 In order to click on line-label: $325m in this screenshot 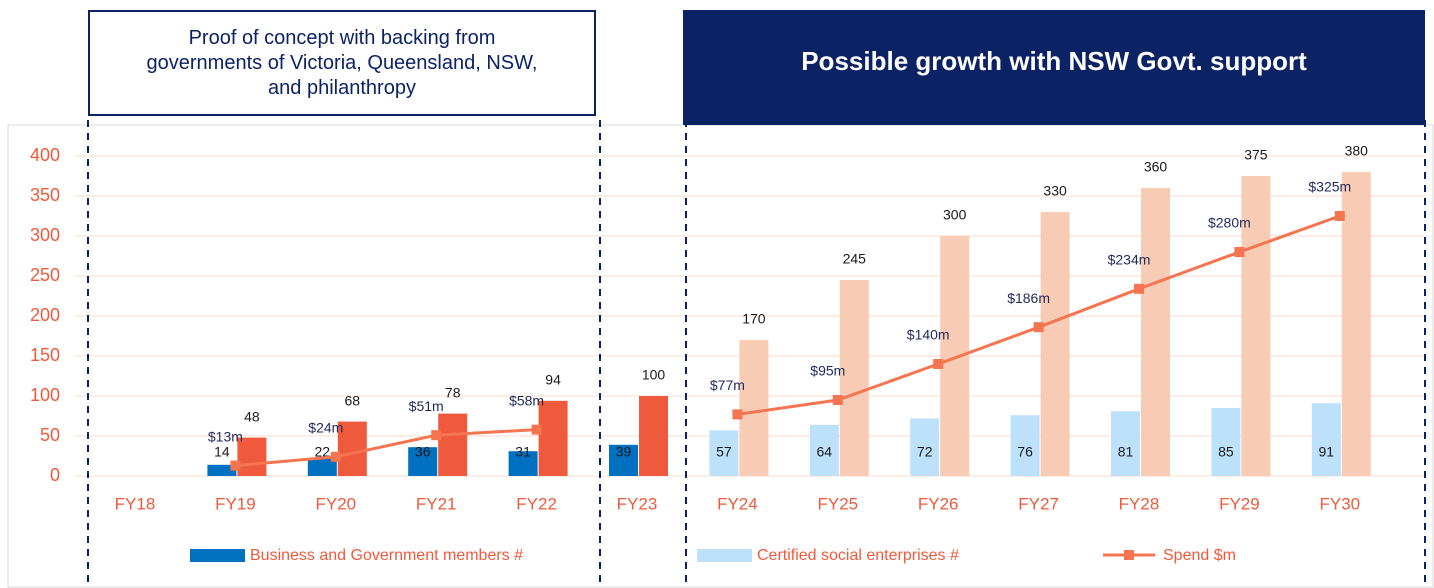, I will do `click(1329, 187)`.